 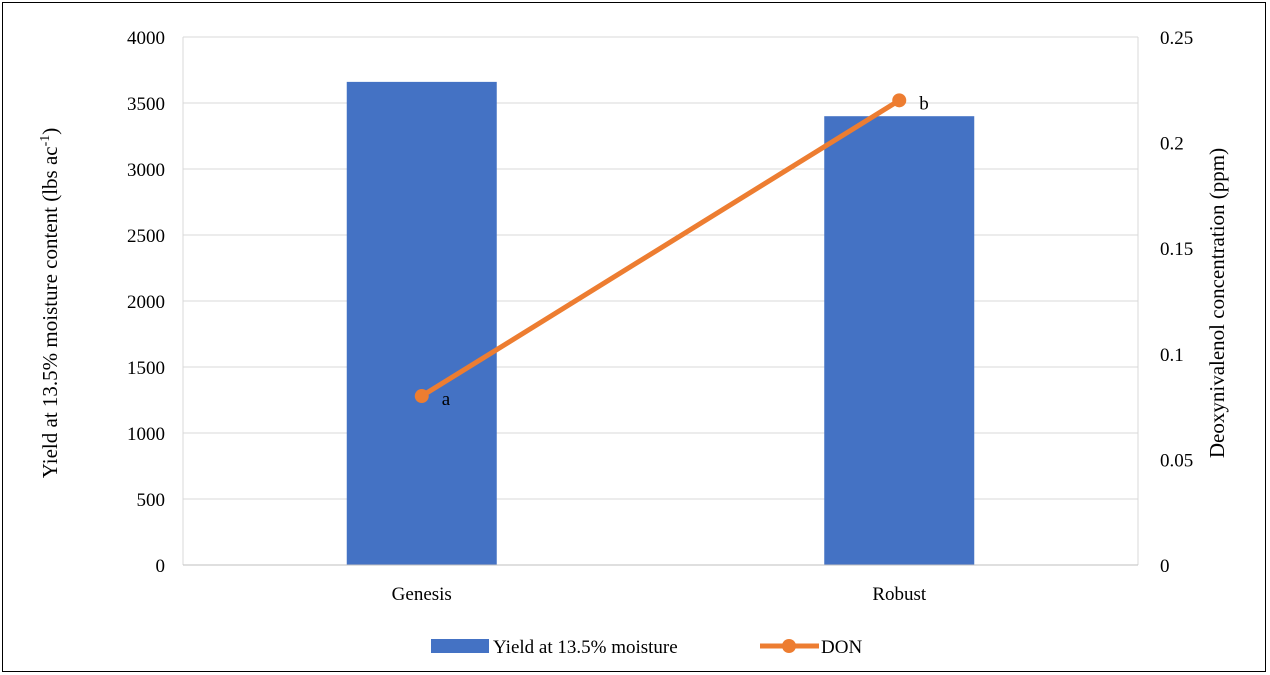 What do you see at coordinates (1172, 355) in the screenshot?
I see `y2-tick-label: 0.1` at bounding box center [1172, 355].